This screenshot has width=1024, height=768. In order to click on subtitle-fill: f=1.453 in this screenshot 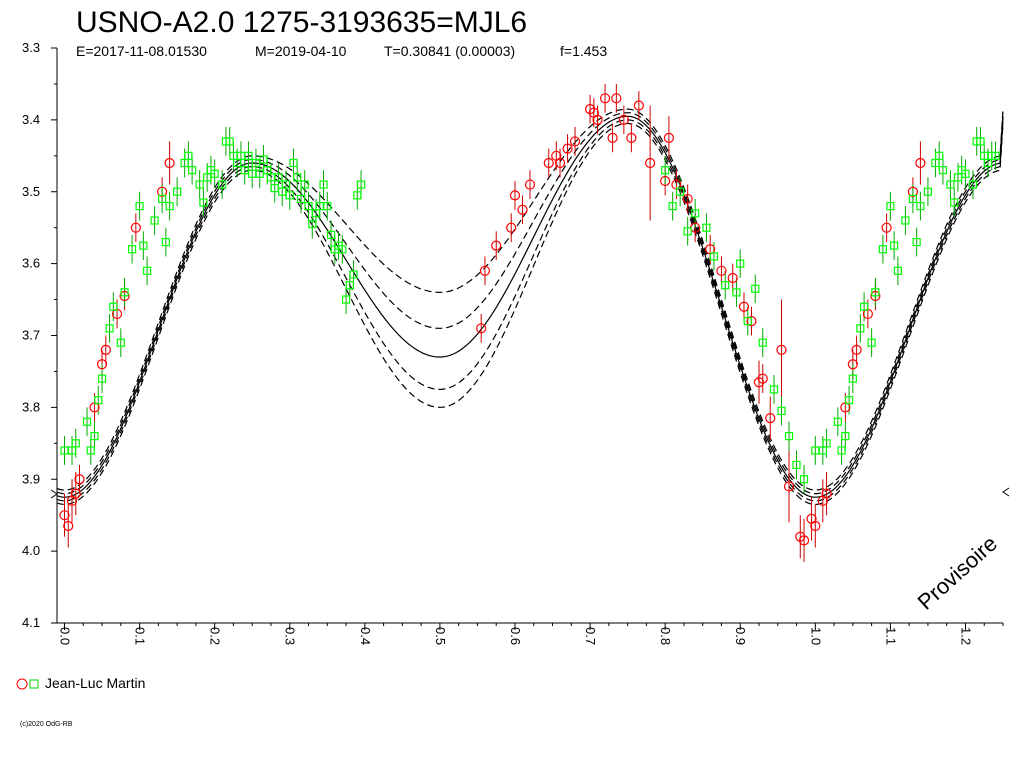, I will do `click(583, 51)`.